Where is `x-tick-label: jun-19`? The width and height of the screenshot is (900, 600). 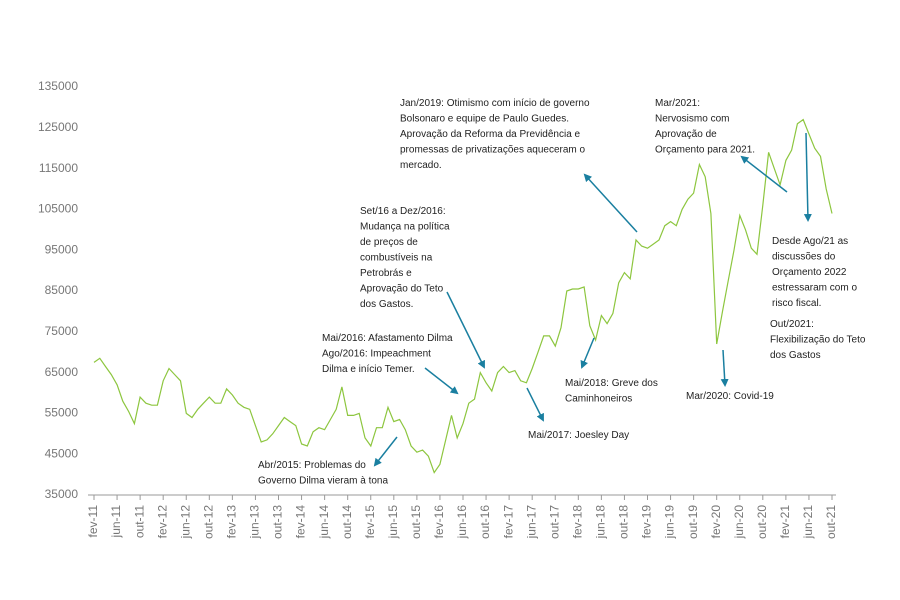
x-tick-label: jun-19 is located at coordinates (670, 522).